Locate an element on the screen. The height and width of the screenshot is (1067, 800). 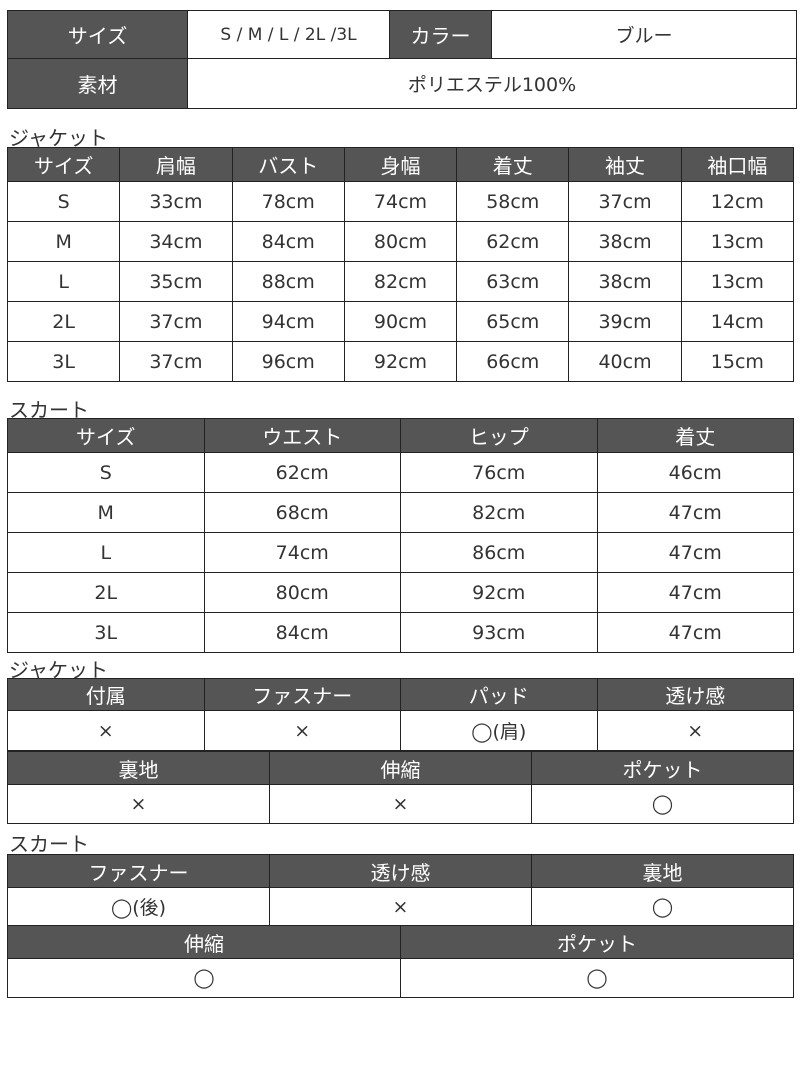
skirt-features-table-2: 伸縮 ポケット ◯ ◯ is located at coordinates (400, 961).